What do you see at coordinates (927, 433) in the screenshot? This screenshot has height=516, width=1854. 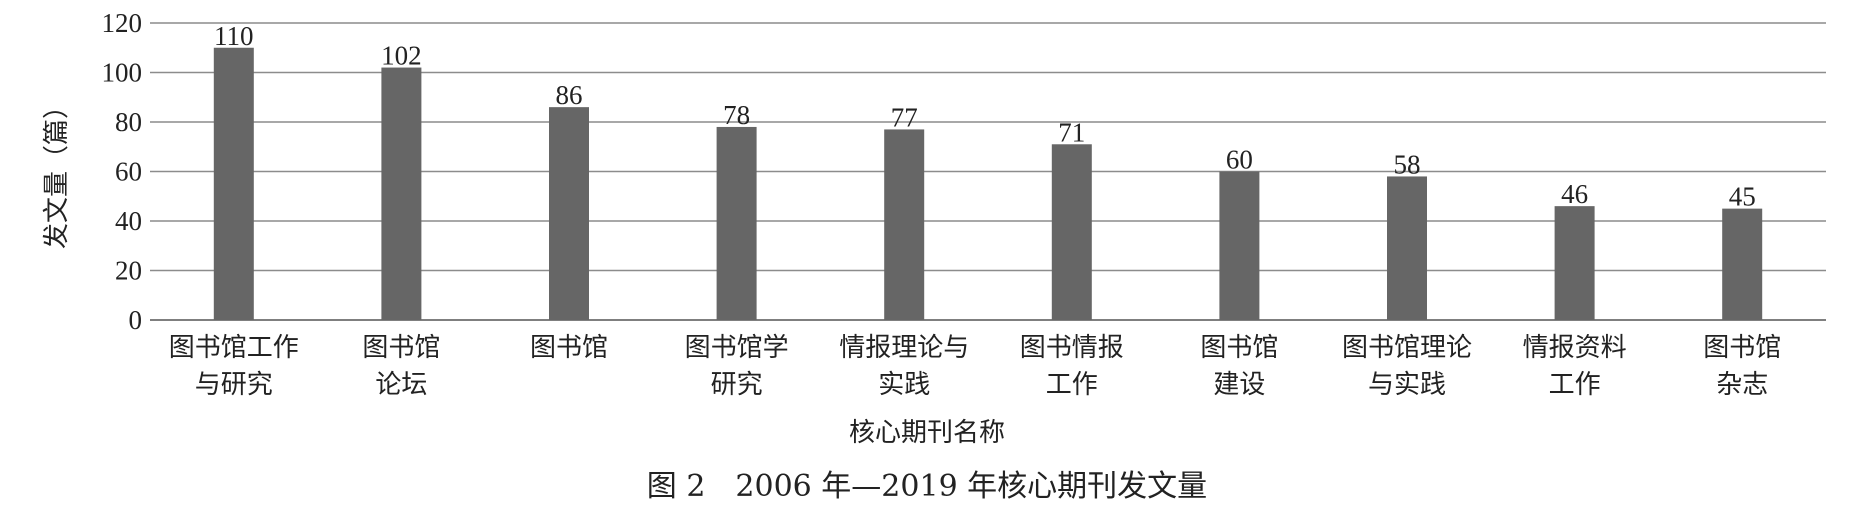 I see `x-axis-title: 核心期刊名称` at bounding box center [927, 433].